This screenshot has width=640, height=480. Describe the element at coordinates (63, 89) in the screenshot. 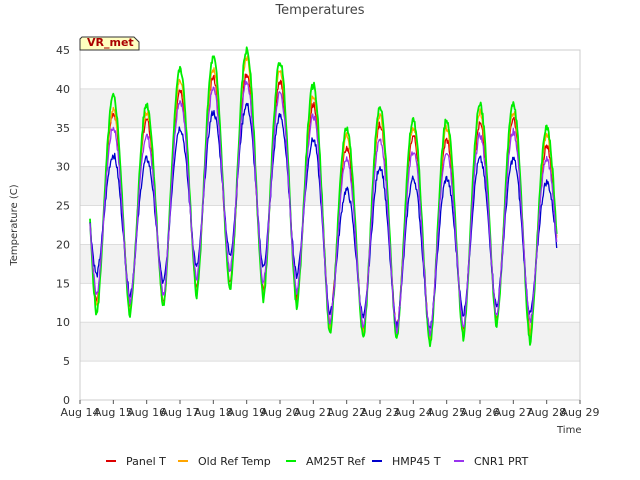

I see `y-tick-label: 40` at that location.